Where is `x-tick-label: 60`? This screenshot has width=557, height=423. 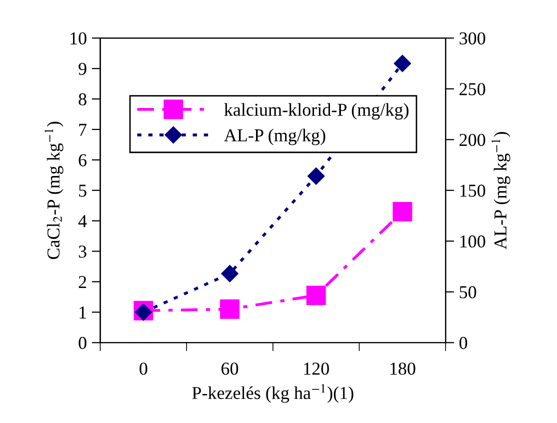
x-tick-label: 60 is located at coordinates (230, 368).